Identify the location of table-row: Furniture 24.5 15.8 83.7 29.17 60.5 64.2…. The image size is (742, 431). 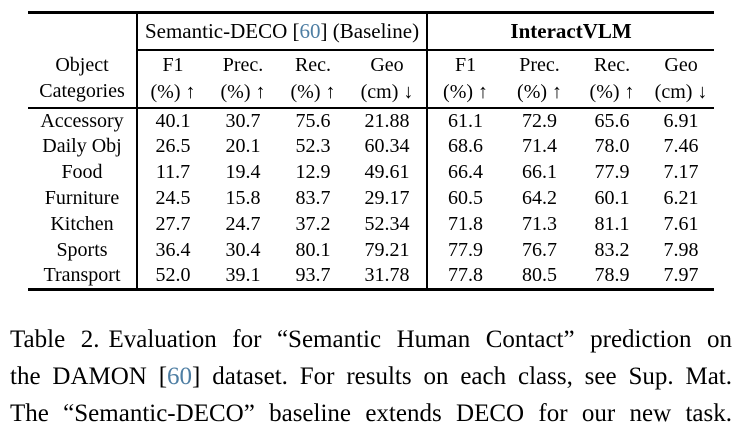
(371, 198).